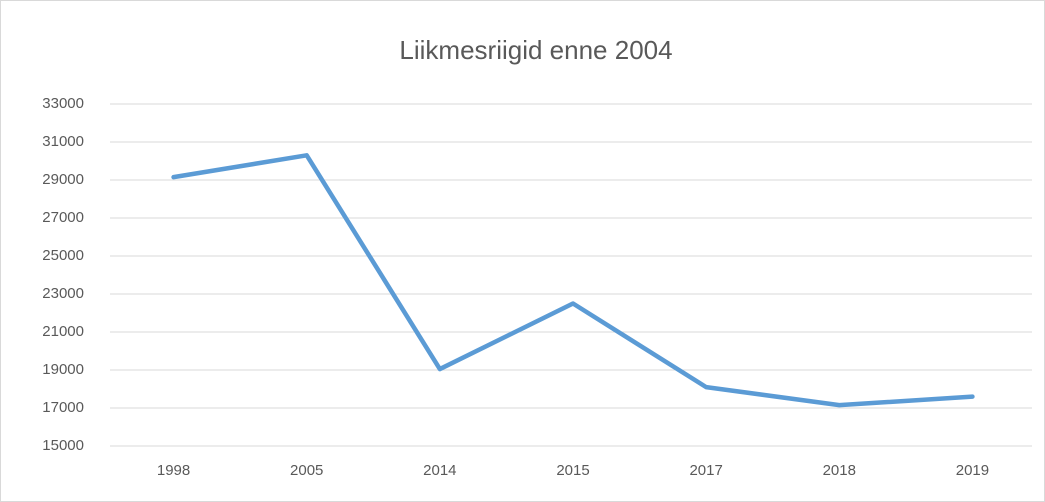 The height and width of the screenshot is (502, 1045). Describe the element at coordinates (63, 179) in the screenshot. I see `y-tick-label: 29000` at that location.